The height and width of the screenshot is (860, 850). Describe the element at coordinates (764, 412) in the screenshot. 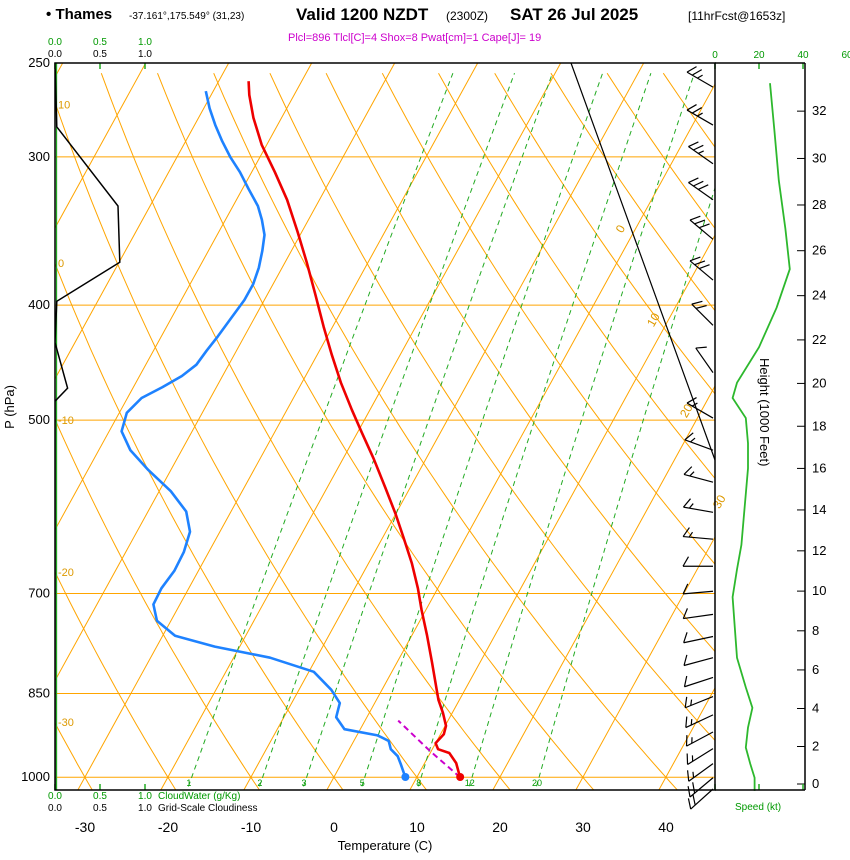

I see `height-axis-label: Height (1000 Feet)` at that location.